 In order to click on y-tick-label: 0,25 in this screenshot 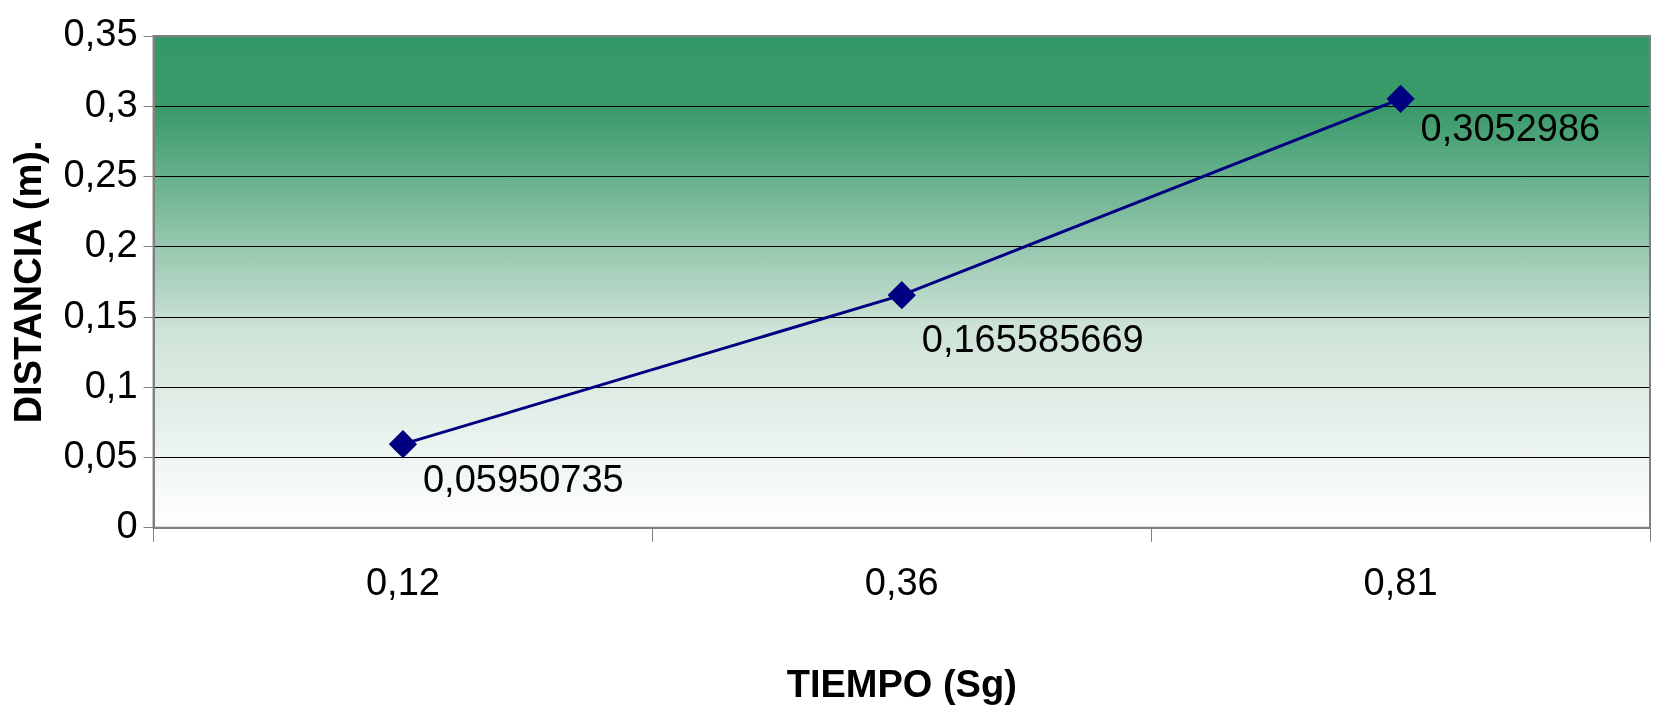, I will do `click(100, 174)`.